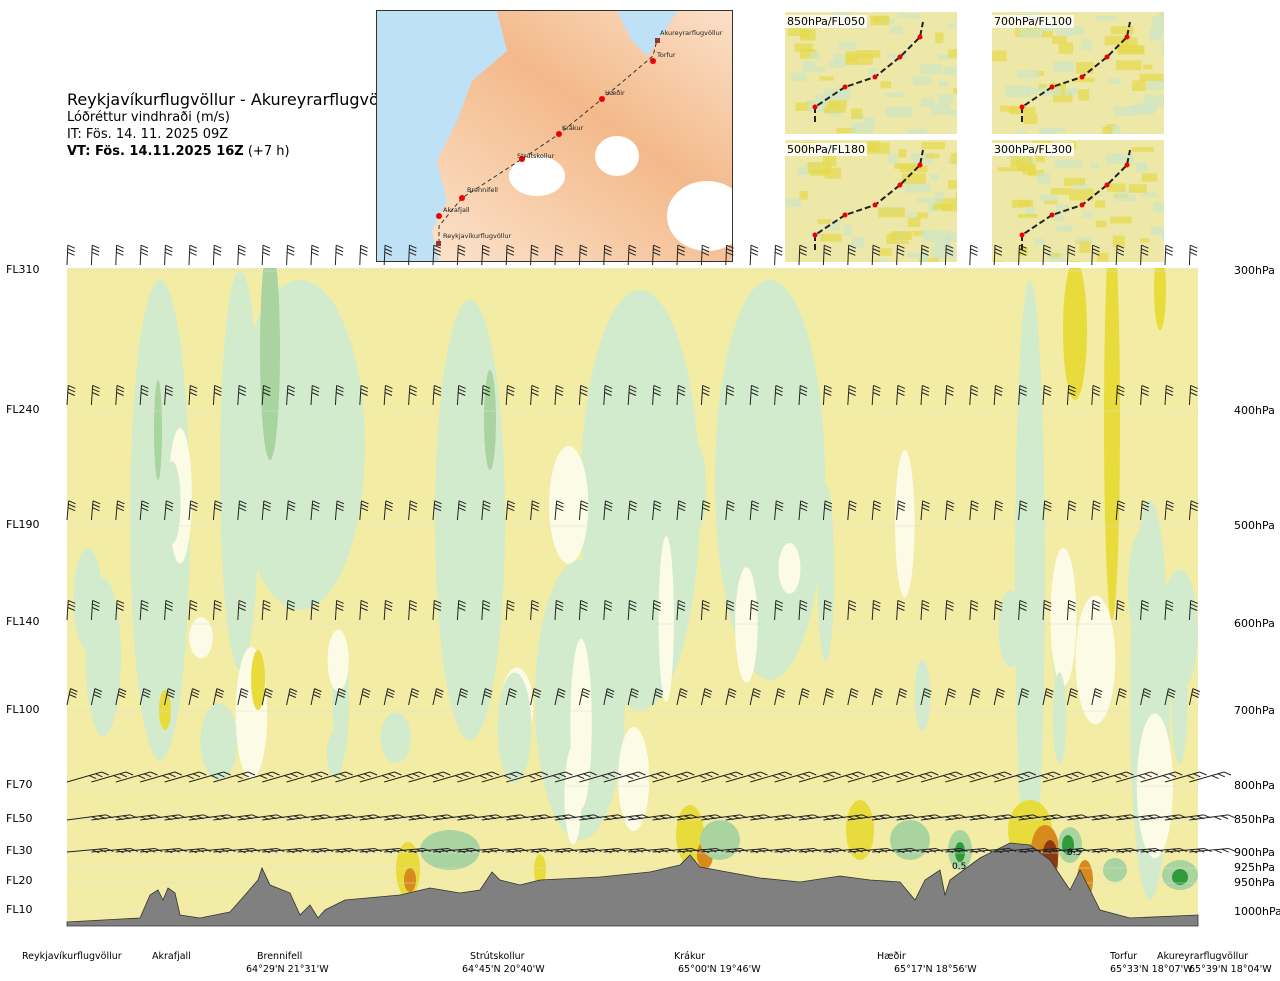  I want to click on location-name: Brennifell, so click(280, 956).